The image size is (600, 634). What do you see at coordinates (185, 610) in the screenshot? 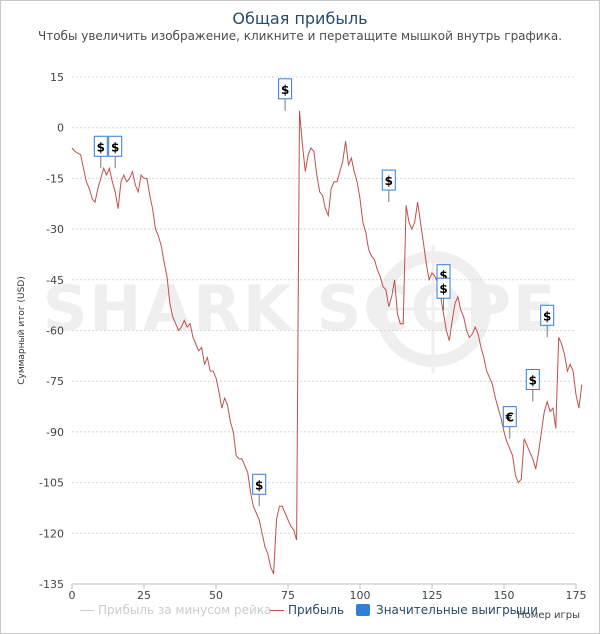
I see `legend-rake-label: Прибыль за минусом рейка` at bounding box center [185, 610].